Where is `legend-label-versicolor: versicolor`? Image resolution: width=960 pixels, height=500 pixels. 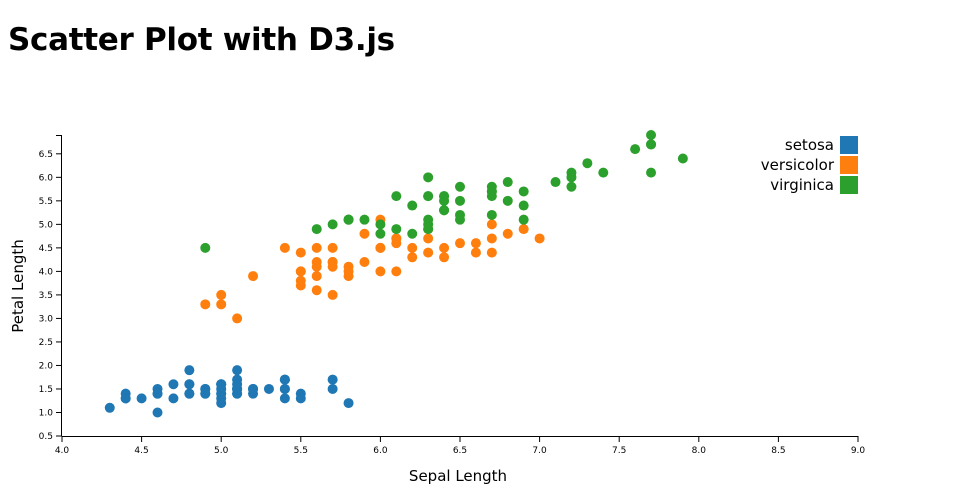
legend-label-versicolor: versicolor is located at coordinates (798, 165).